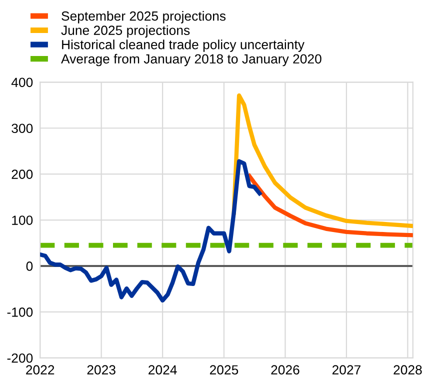 The width and height of the screenshot is (431, 384). I want to click on y-tick-label: -100, so click(20, 312).